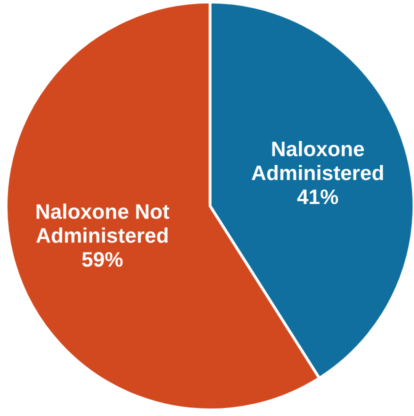 The image size is (414, 416). What do you see at coordinates (103, 223) in the screenshot?
I see `slice-label: Naloxone Not Administered` at bounding box center [103, 223].